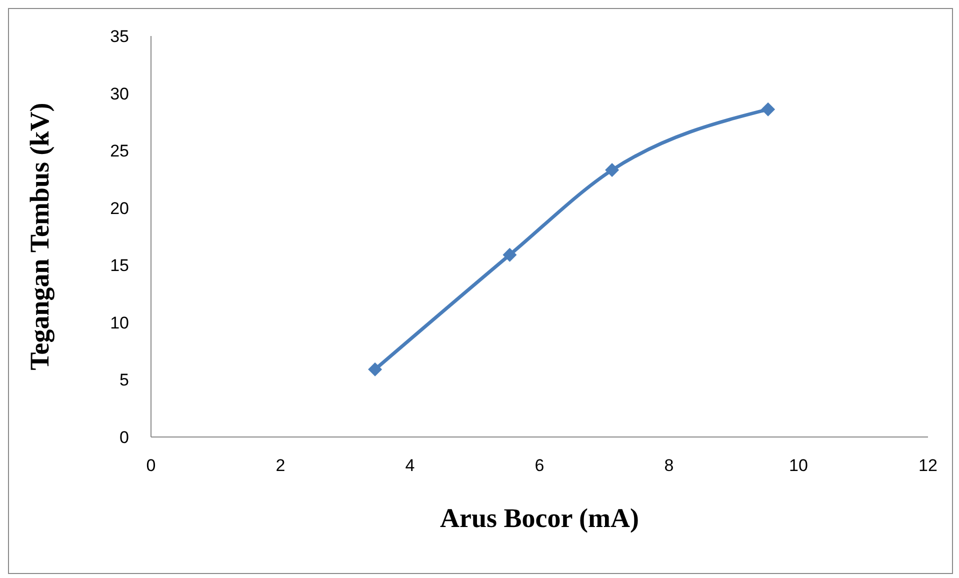 The height and width of the screenshot is (578, 959). What do you see at coordinates (669, 466) in the screenshot?
I see `x-tick-label: 8` at bounding box center [669, 466].